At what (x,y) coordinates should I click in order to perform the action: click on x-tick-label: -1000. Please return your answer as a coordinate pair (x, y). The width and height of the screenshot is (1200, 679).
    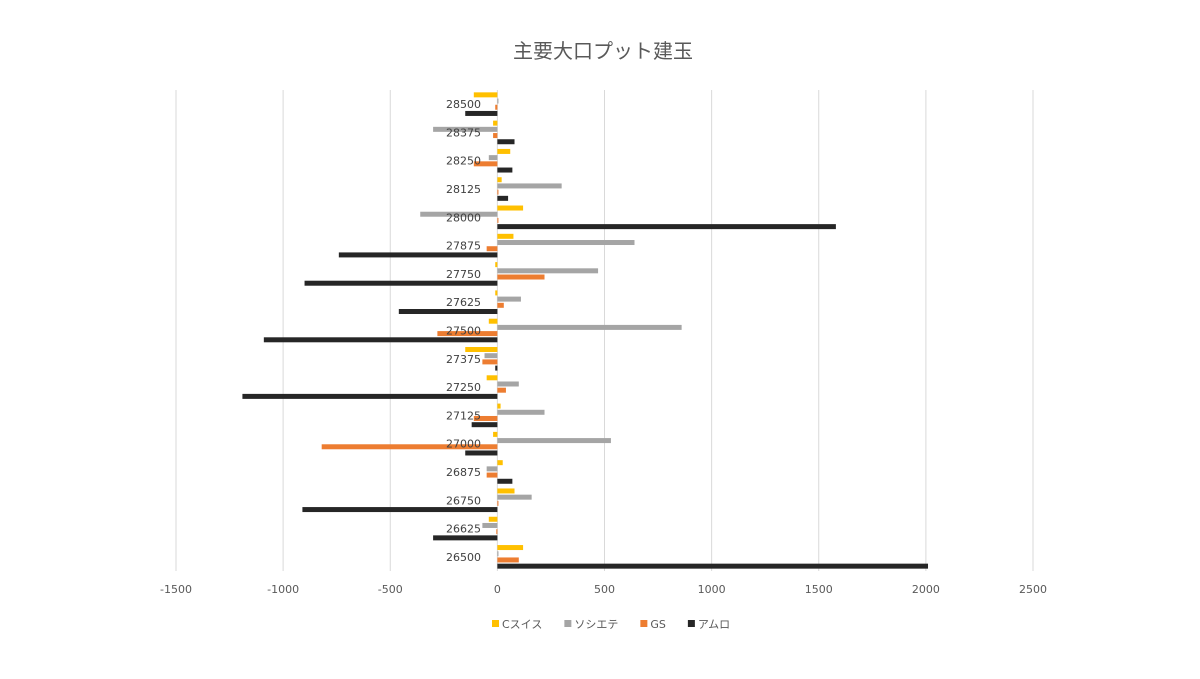
    Looking at the image, I should click on (283, 589).